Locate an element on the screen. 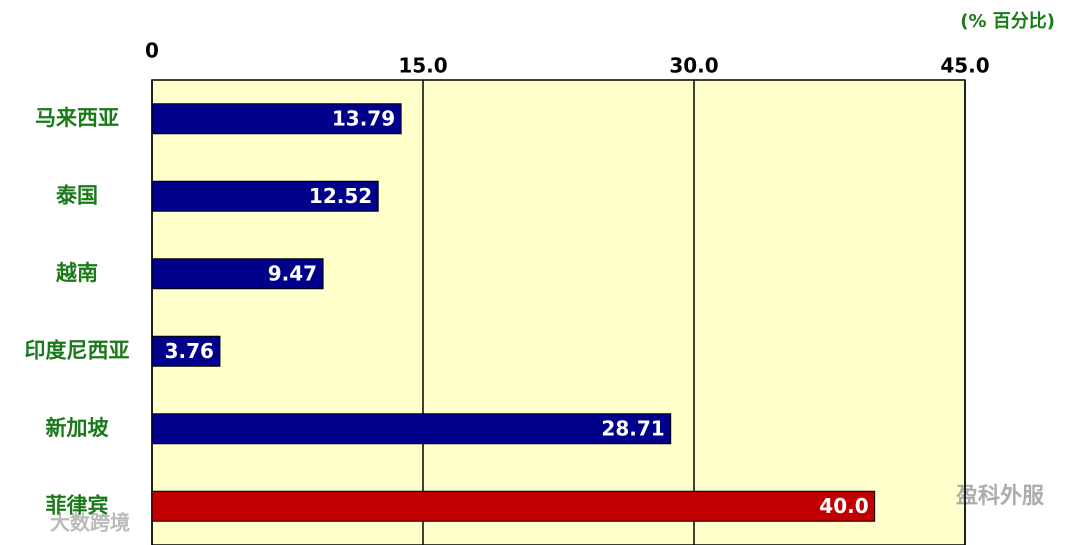 The image size is (1080, 545). value-label: 12.52 is located at coordinates (340, 196).